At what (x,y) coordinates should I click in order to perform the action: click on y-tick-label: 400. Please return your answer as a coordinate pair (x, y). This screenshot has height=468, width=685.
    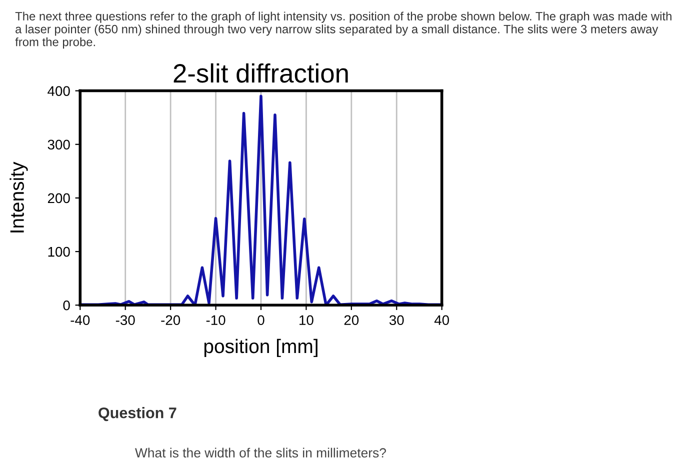
    Looking at the image, I should click on (59, 91).